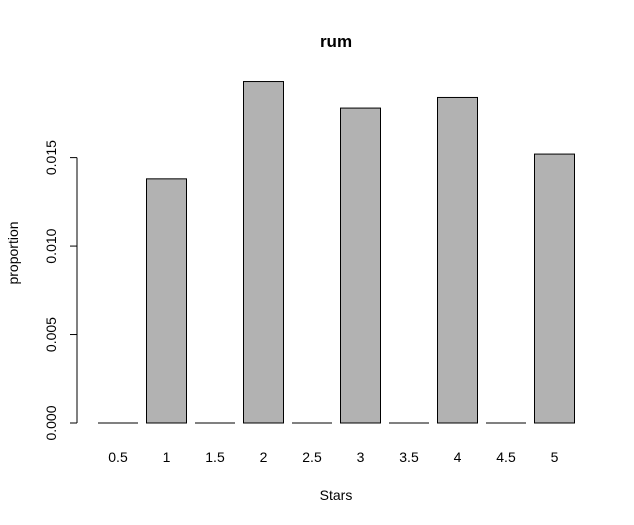 The width and height of the screenshot is (634, 525). Describe the element at coordinates (264, 457) in the screenshot. I see `x-tick-label: 2` at that location.